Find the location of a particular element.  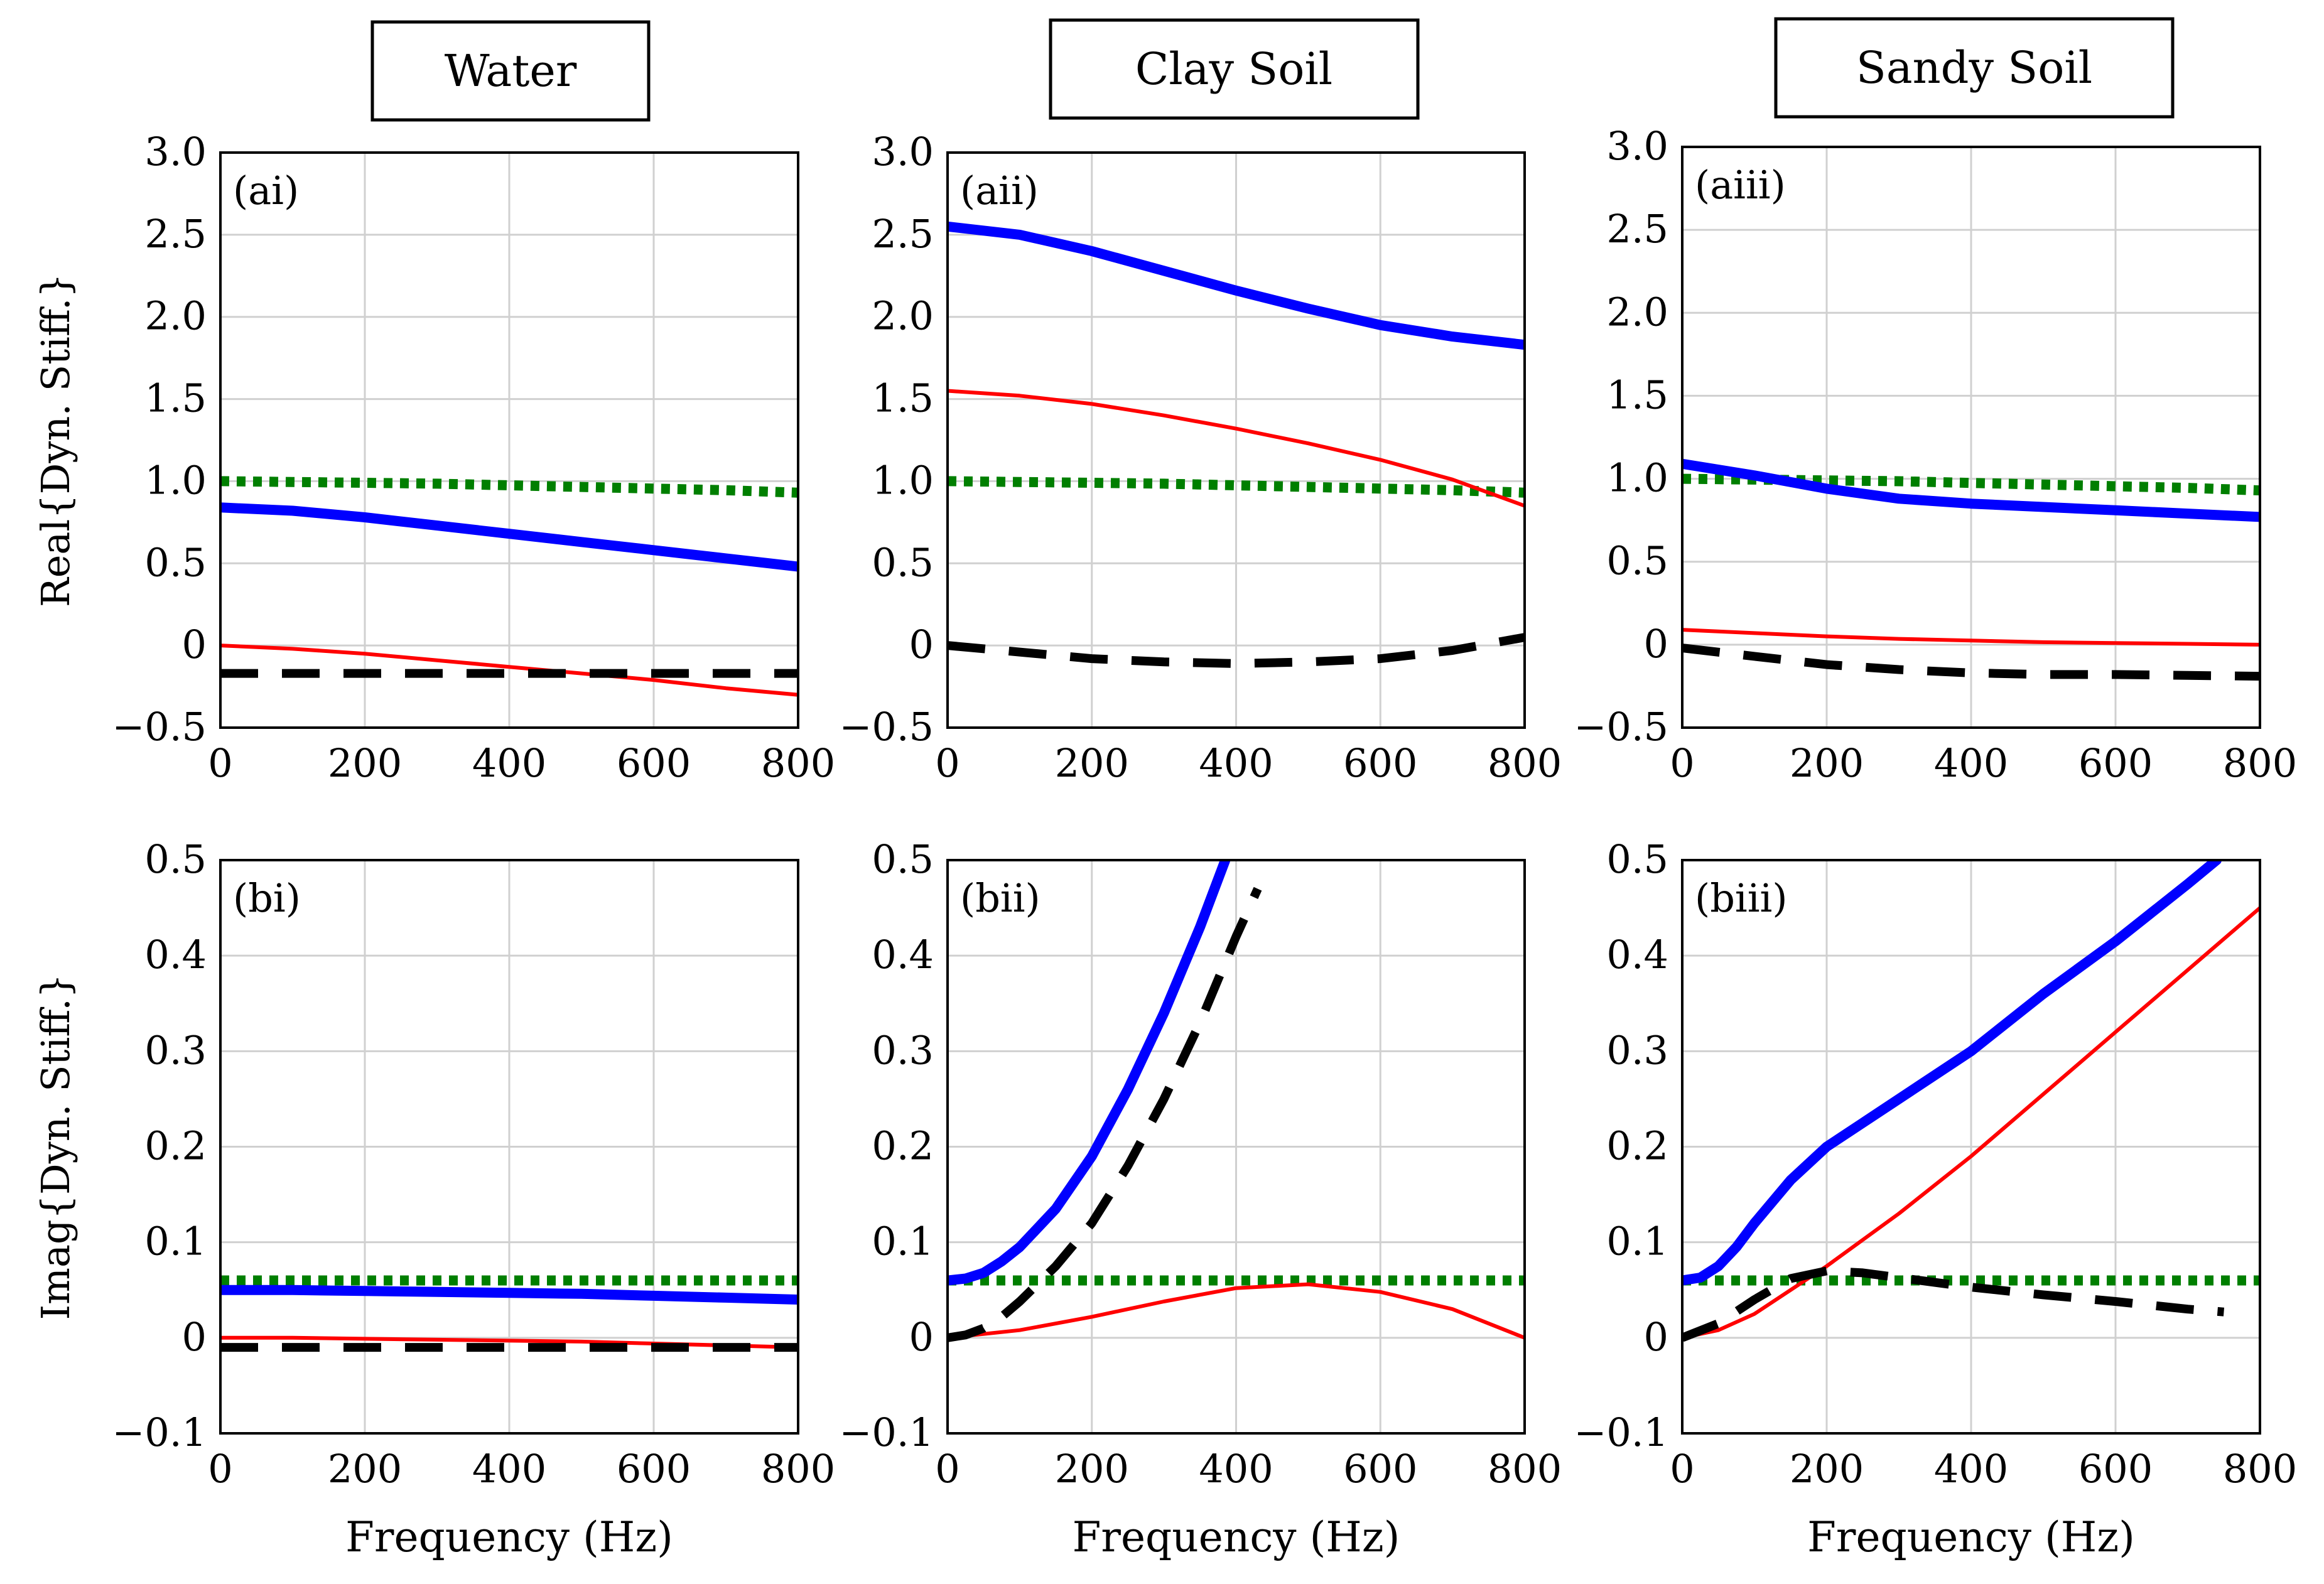

header-clay-soil-text: Clay Soil is located at coordinates (1233, 69).